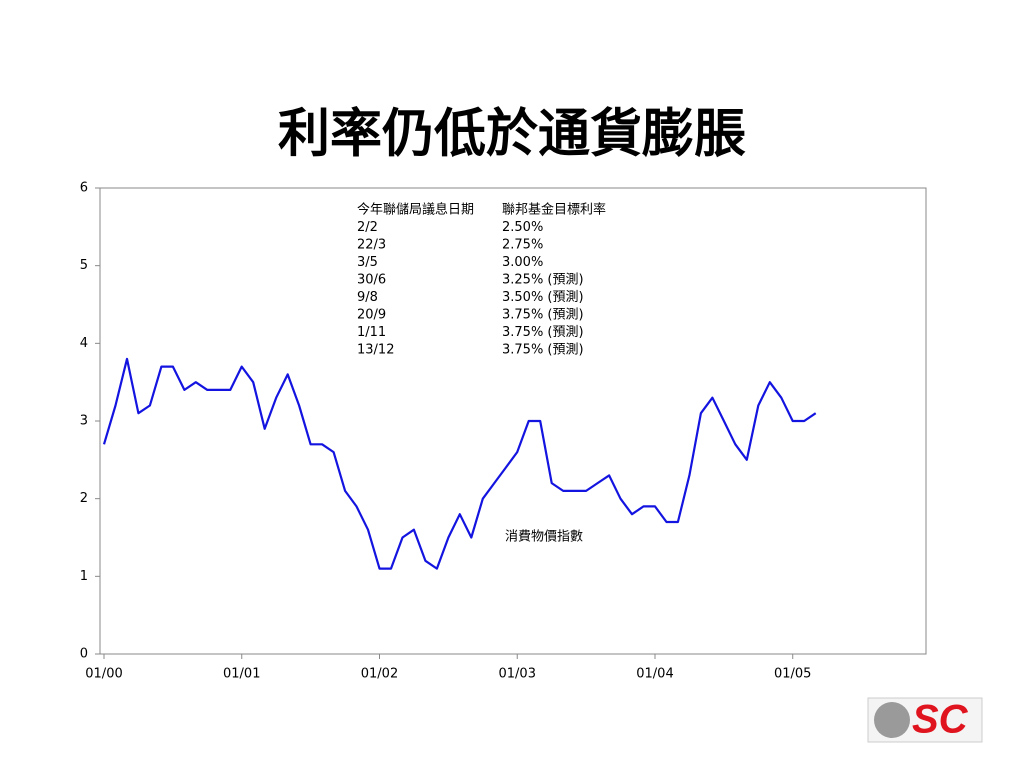 The image size is (1024, 768). Describe the element at coordinates (84, 265) in the screenshot. I see `y-tick-label: 5` at that location.